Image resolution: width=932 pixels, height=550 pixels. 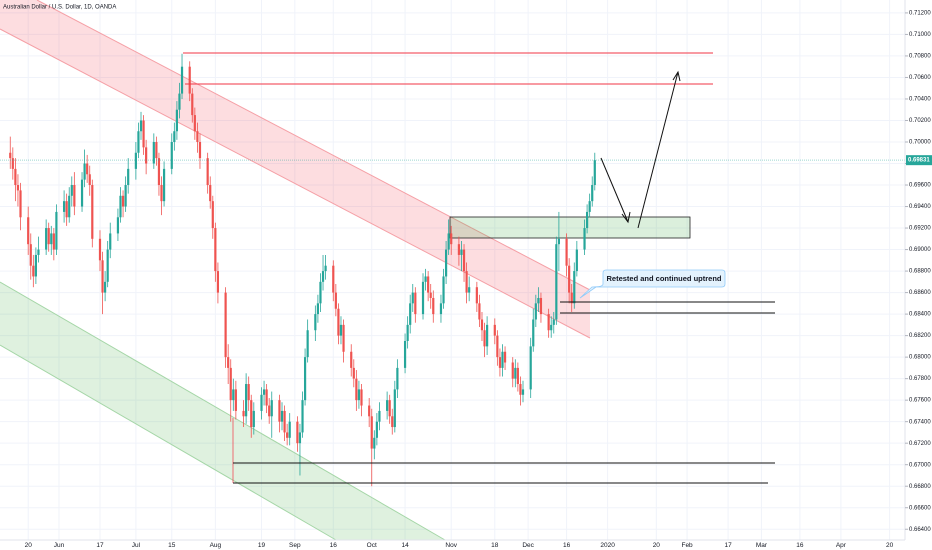 I want to click on y-tick-label: 0.66400, so click(x=920, y=530).